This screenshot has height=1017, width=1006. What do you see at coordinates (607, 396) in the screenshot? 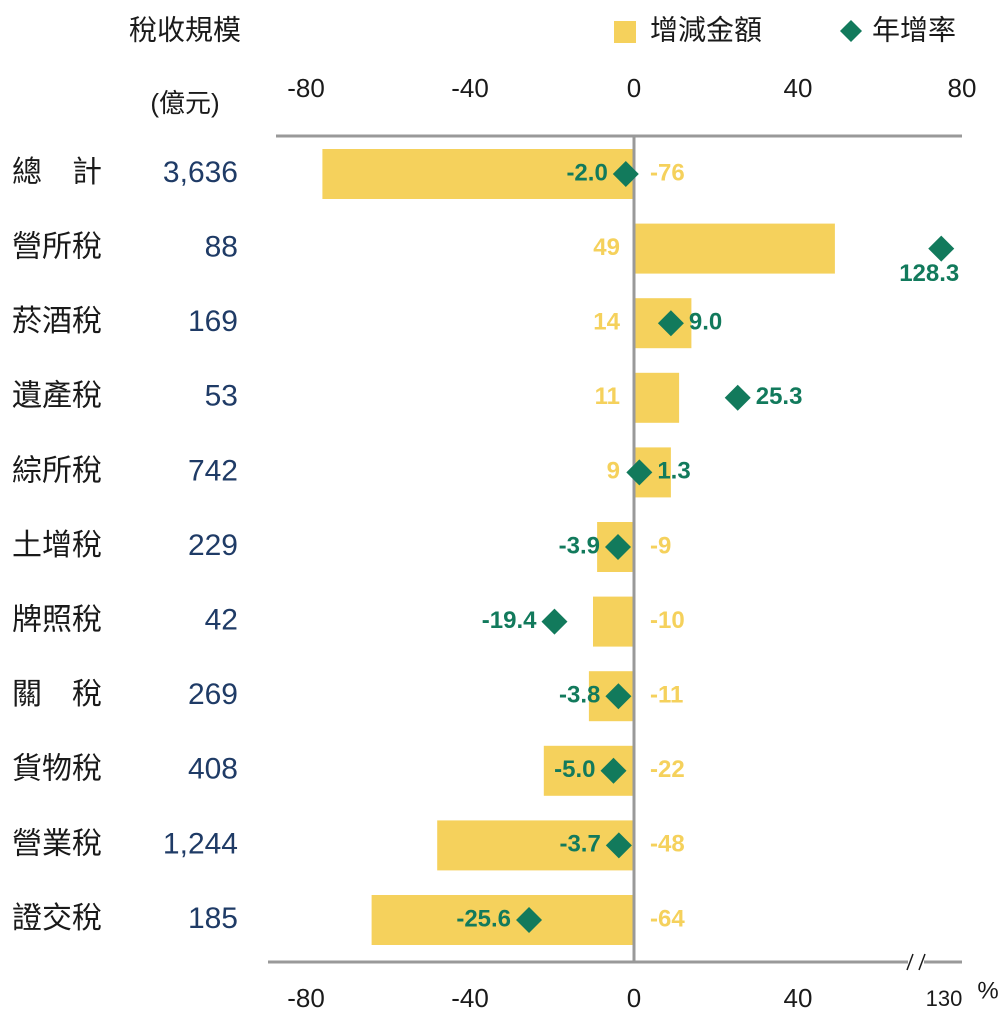
I see `bar-value-label: 11` at bounding box center [607, 396].